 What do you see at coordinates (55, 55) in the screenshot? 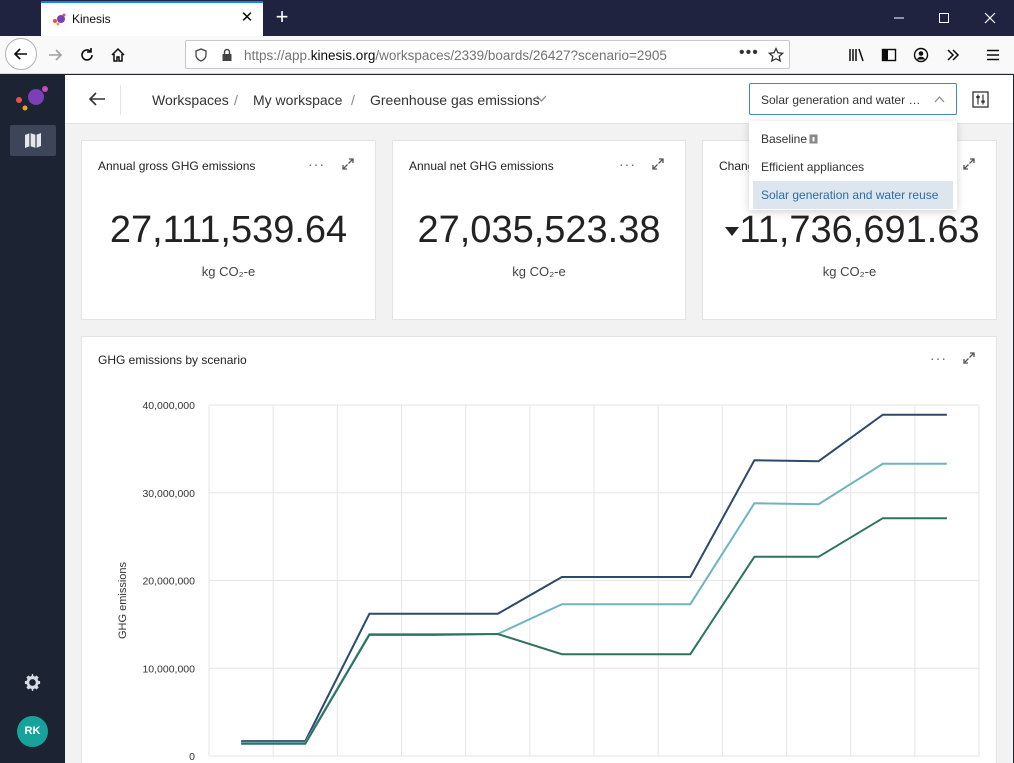
I see `browser-forward-icon` at bounding box center [55, 55].